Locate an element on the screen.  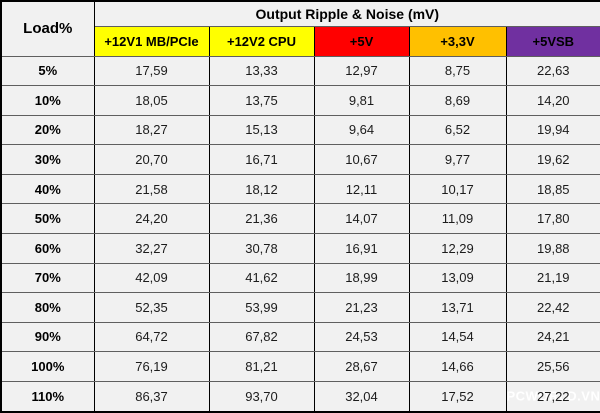
cell-value: 9,77 is located at coordinates (457, 160).